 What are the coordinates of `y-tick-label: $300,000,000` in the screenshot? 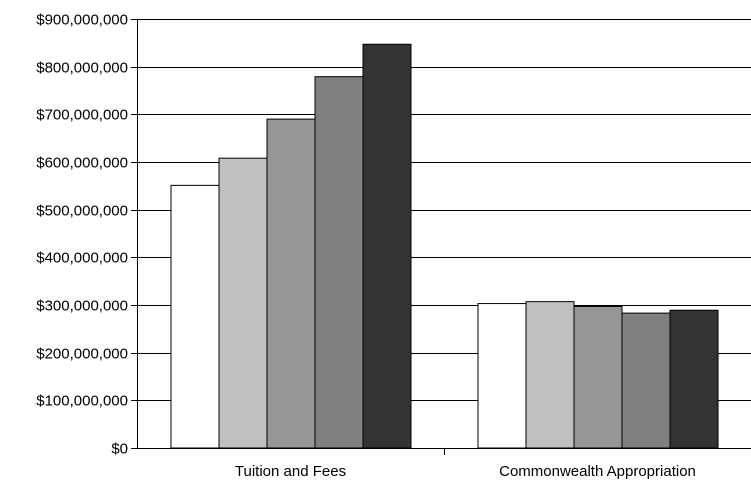 It's located at (82, 306).